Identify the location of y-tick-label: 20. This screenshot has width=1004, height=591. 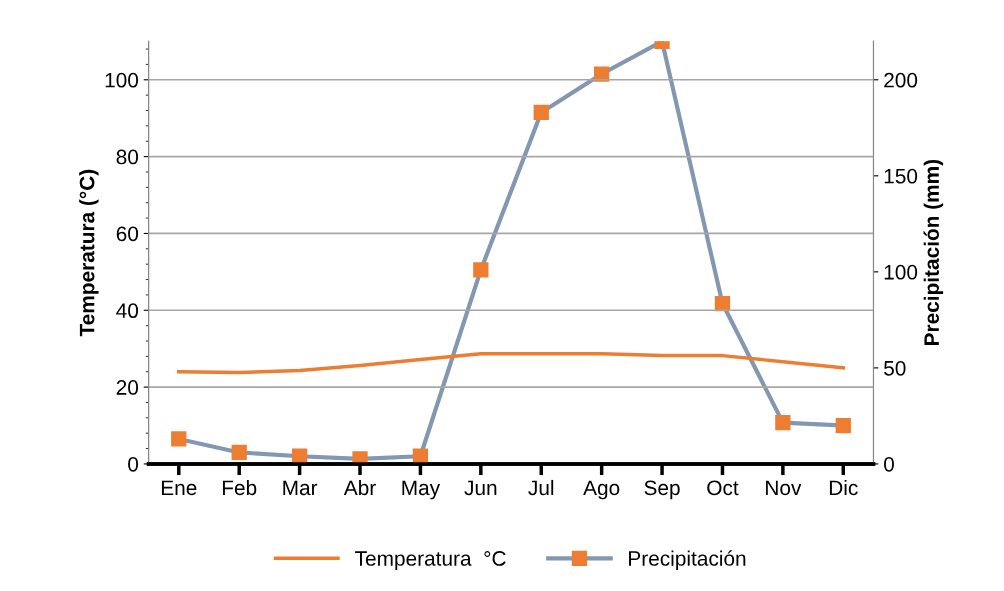
(127, 387).